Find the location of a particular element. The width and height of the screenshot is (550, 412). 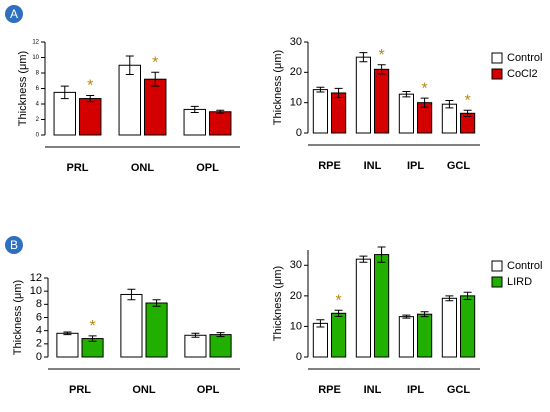

panel-label: B is located at coordinates (14, 245).